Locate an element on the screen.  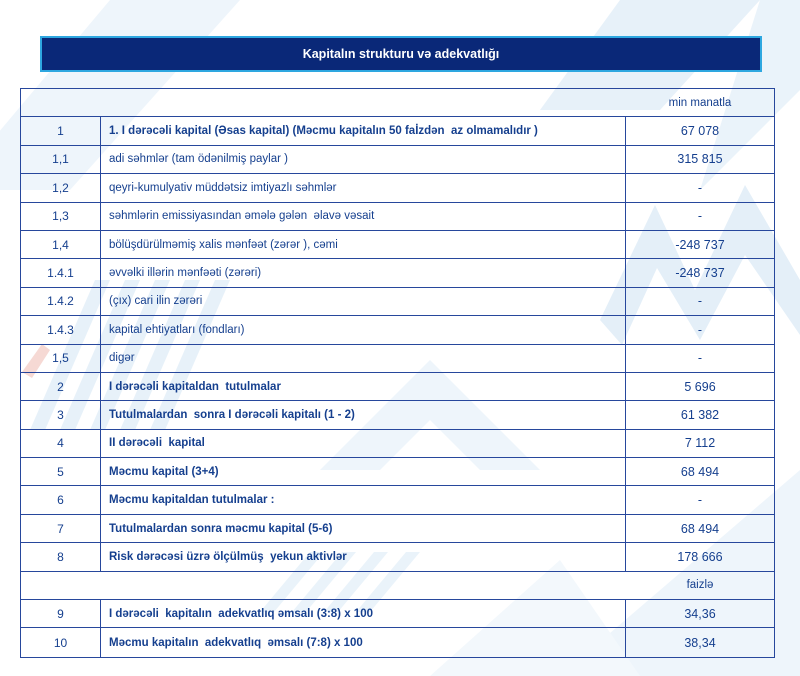
row-number: 6 is located at coordinates (61, 500).